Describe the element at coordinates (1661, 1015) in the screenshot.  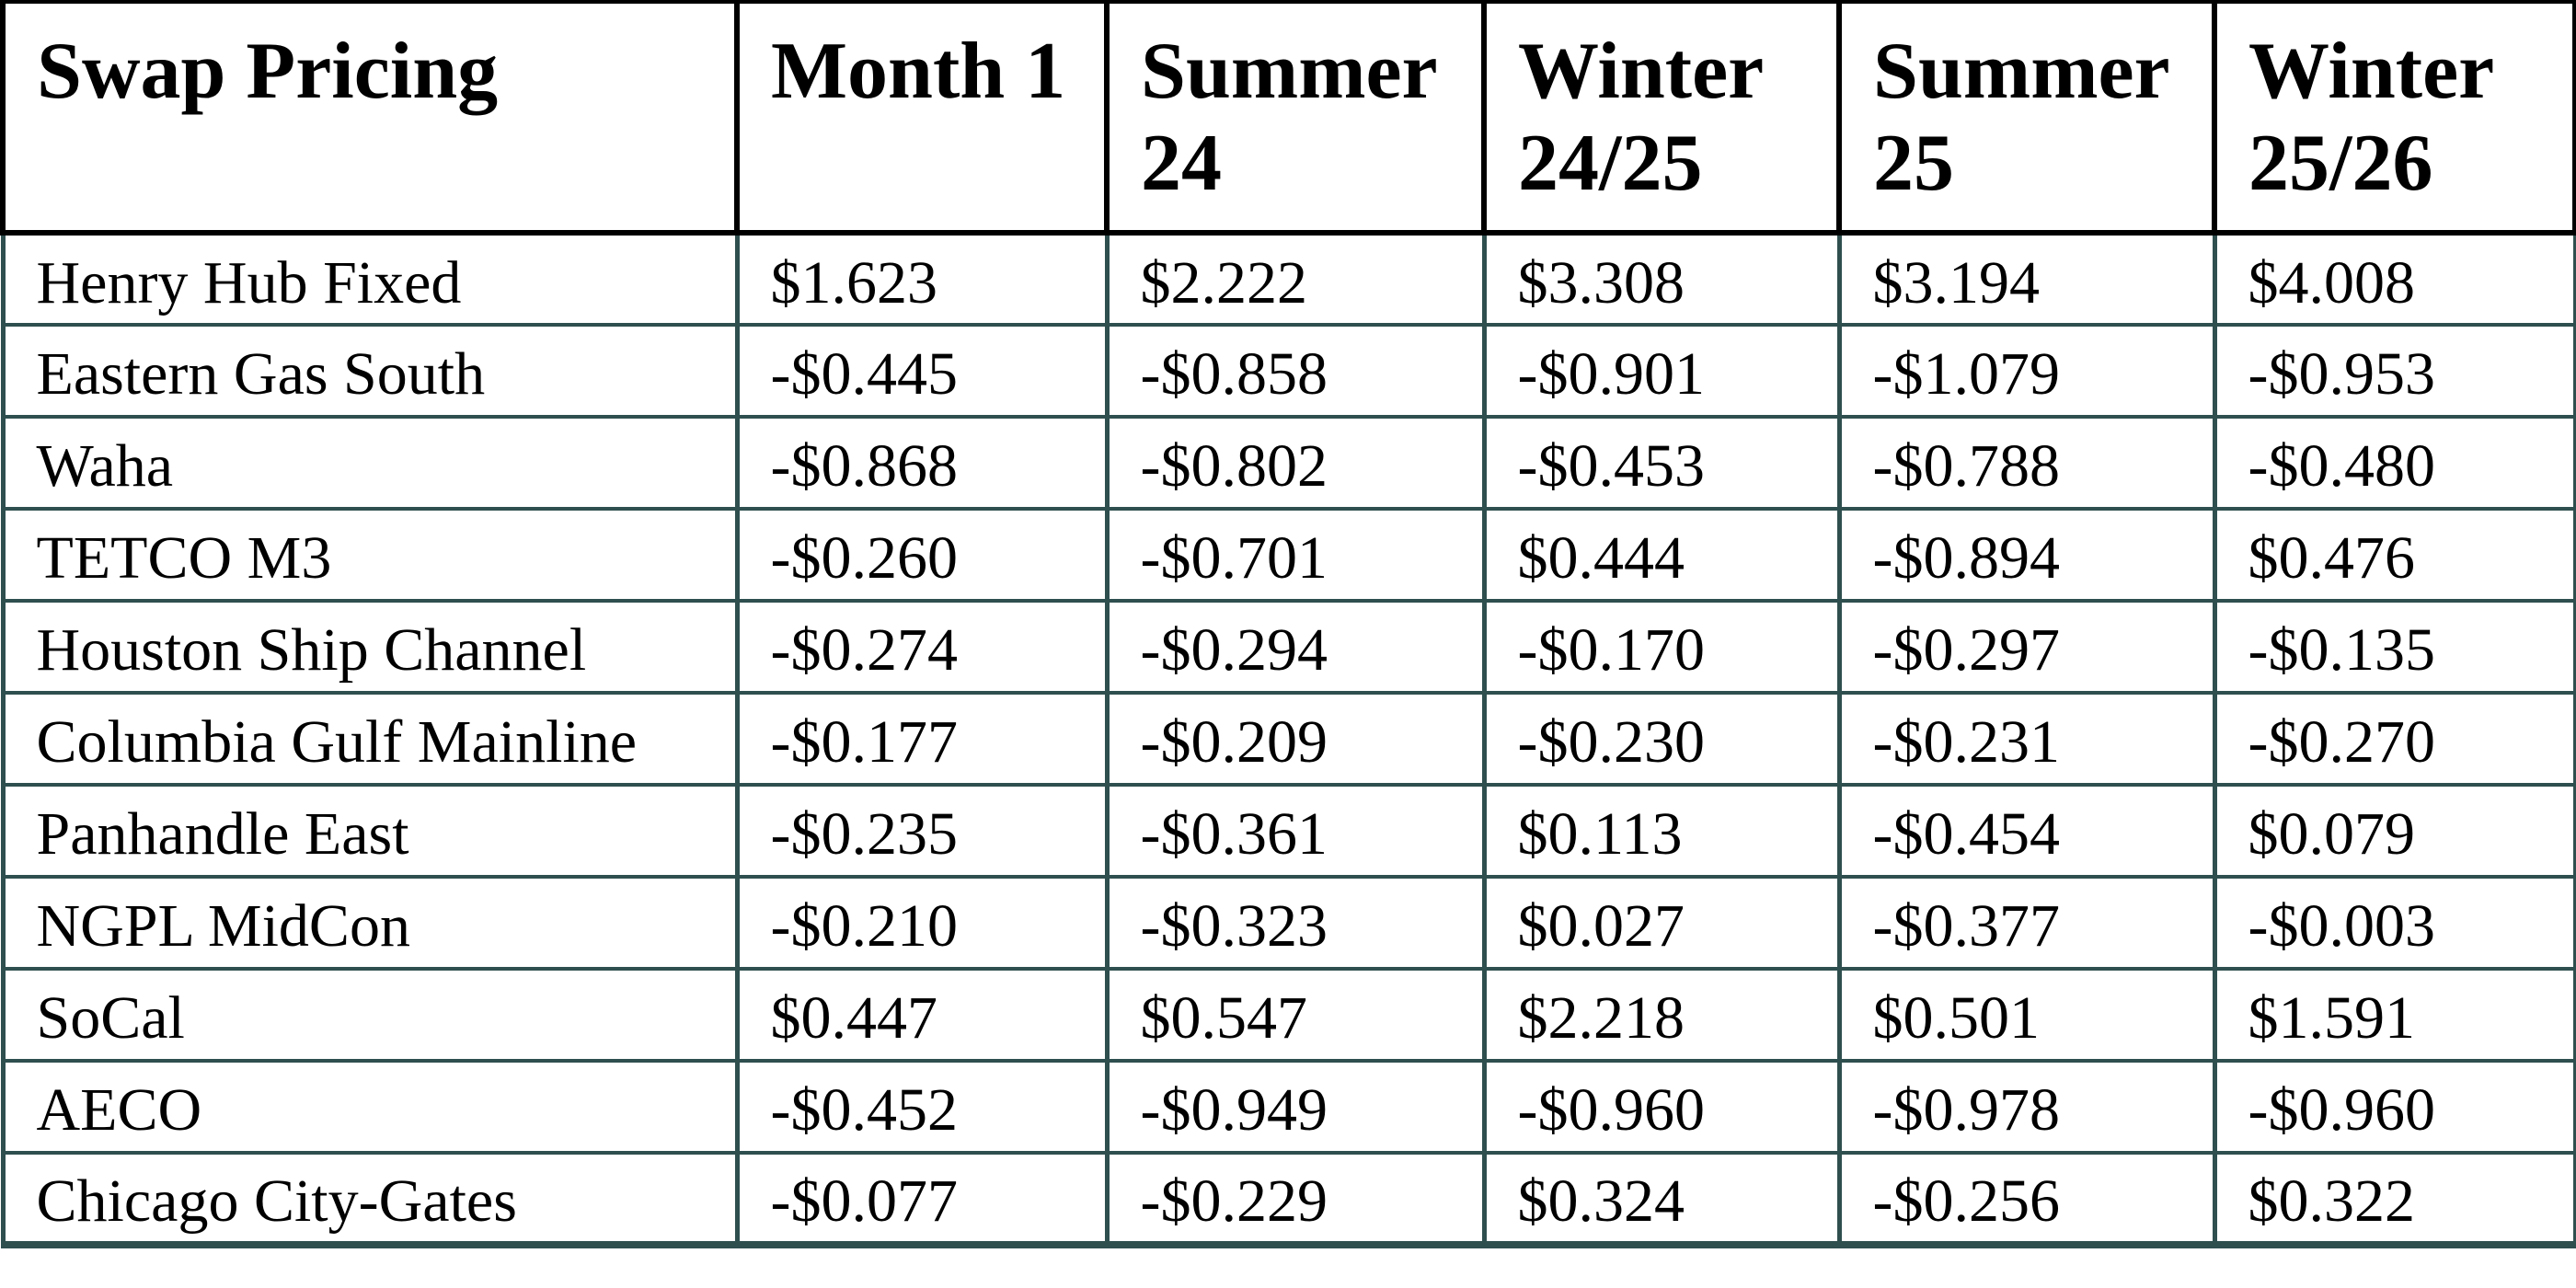
I see `value-cell: $2.218` at that location.